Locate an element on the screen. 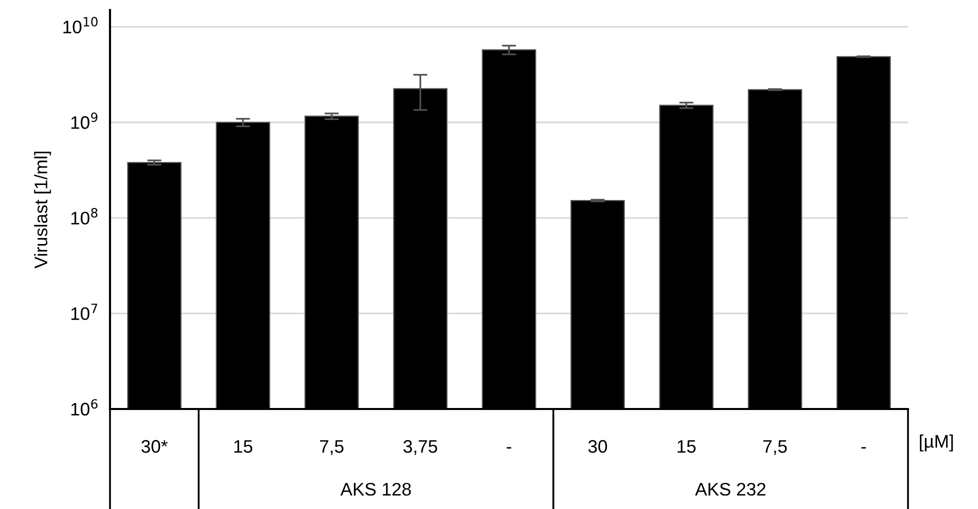  y-tick-label: 10$^{8}$ is located at coordinates (84, 216).